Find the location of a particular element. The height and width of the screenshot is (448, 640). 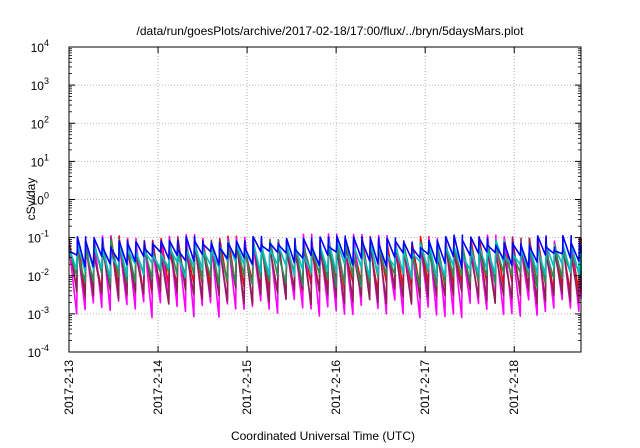

x-tick-label: 2017-2-18 is located at coordinates (514, 387).